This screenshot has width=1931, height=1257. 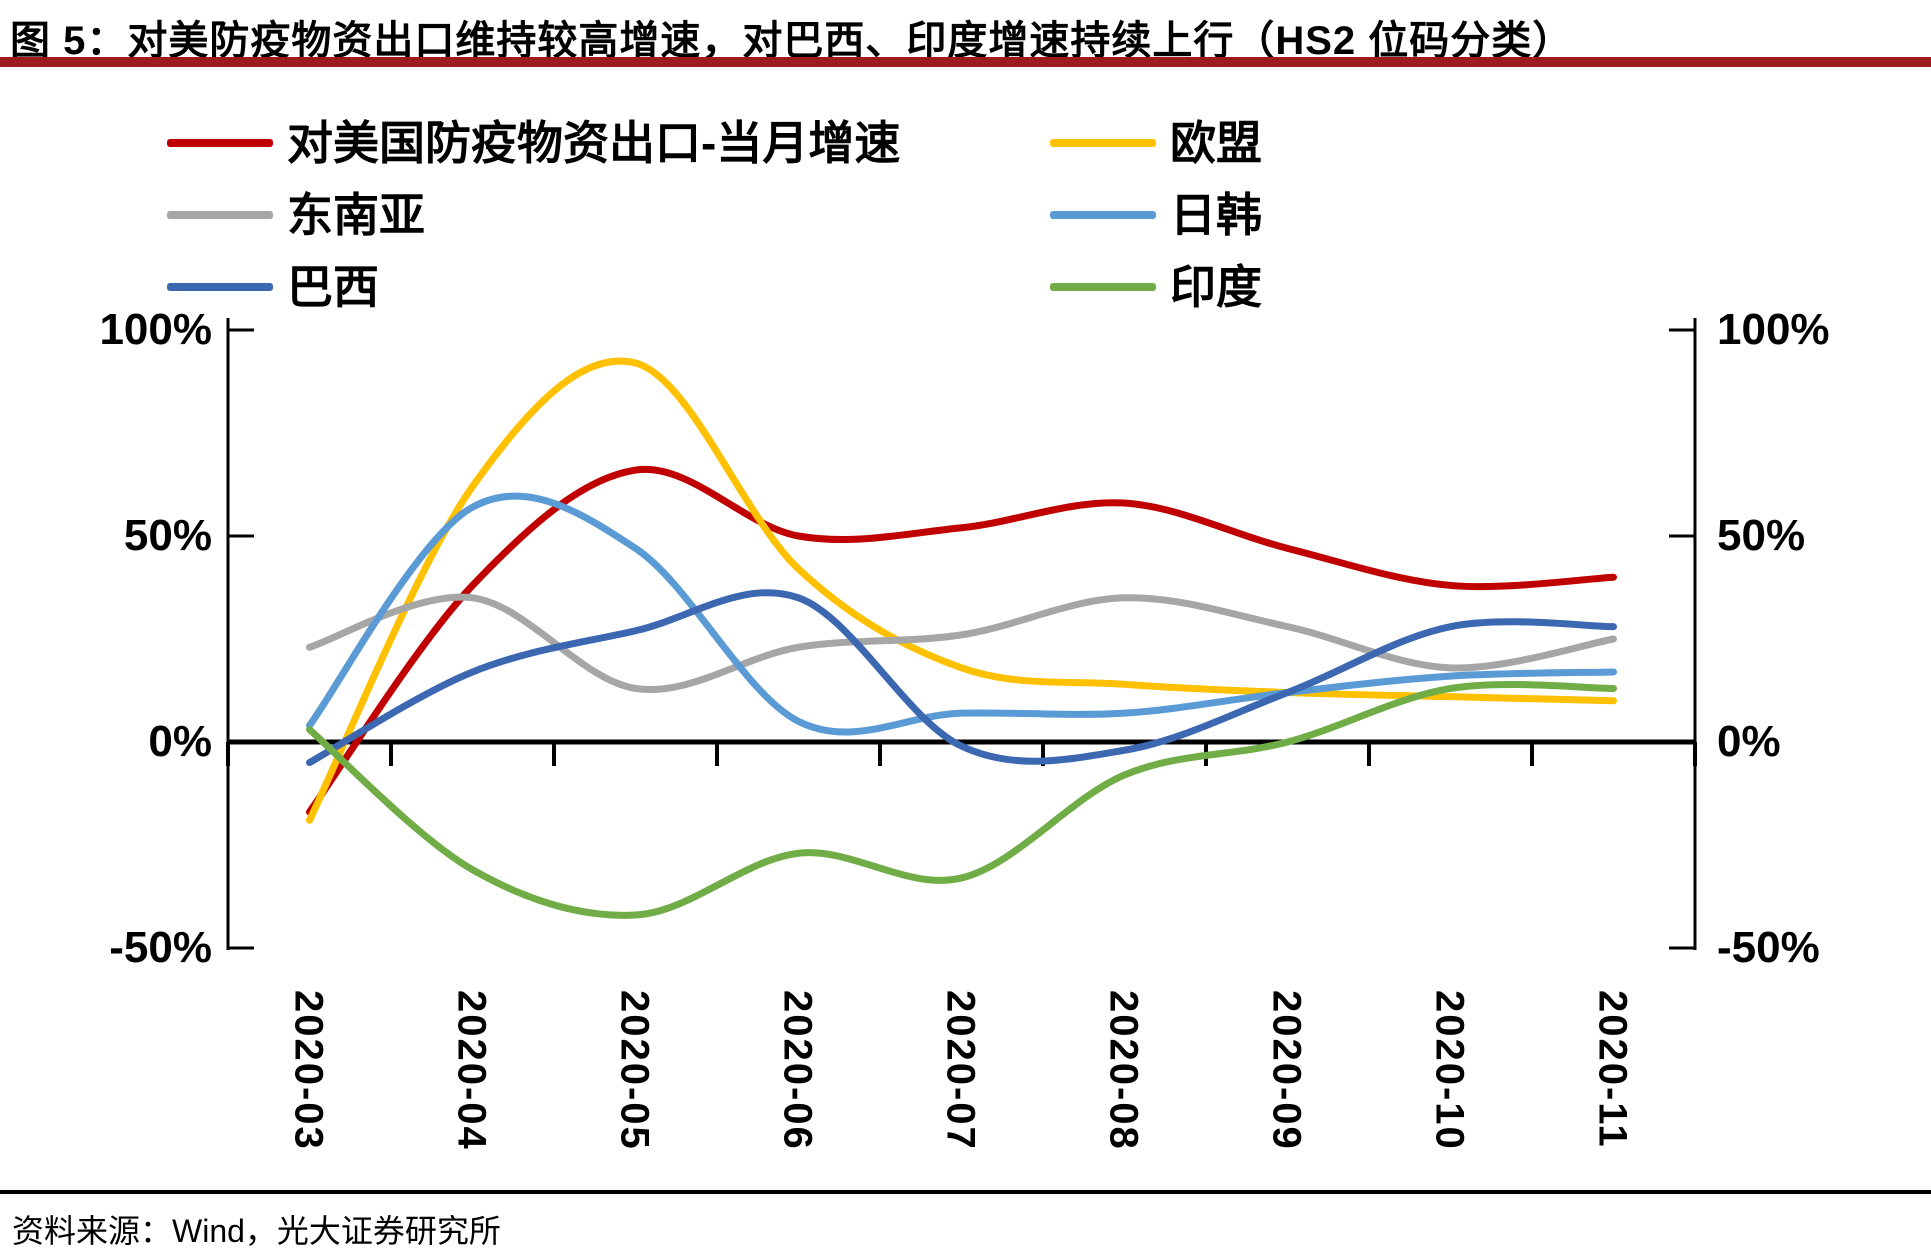 I want to click on title-accent-rule, so click(x=965, y=62).